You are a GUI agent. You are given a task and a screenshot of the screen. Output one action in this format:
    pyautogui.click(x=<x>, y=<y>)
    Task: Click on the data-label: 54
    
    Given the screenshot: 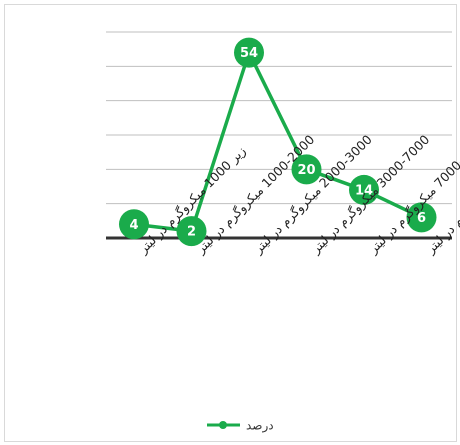 What is the action you would take?
    pyautogui.click(x=249, y=53)
    